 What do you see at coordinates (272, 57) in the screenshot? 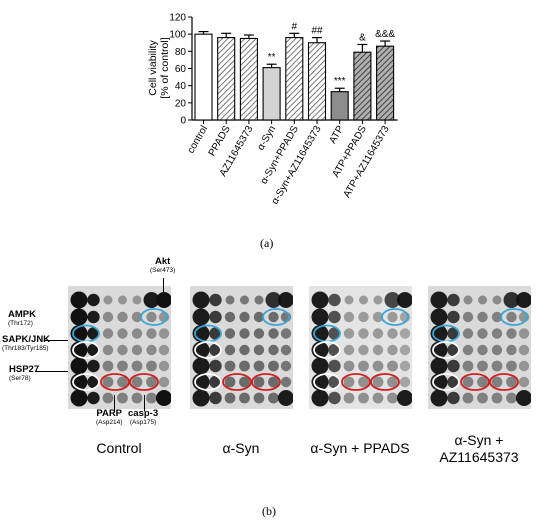
I see `significance-mark: **` at bounding box center [272, 57].